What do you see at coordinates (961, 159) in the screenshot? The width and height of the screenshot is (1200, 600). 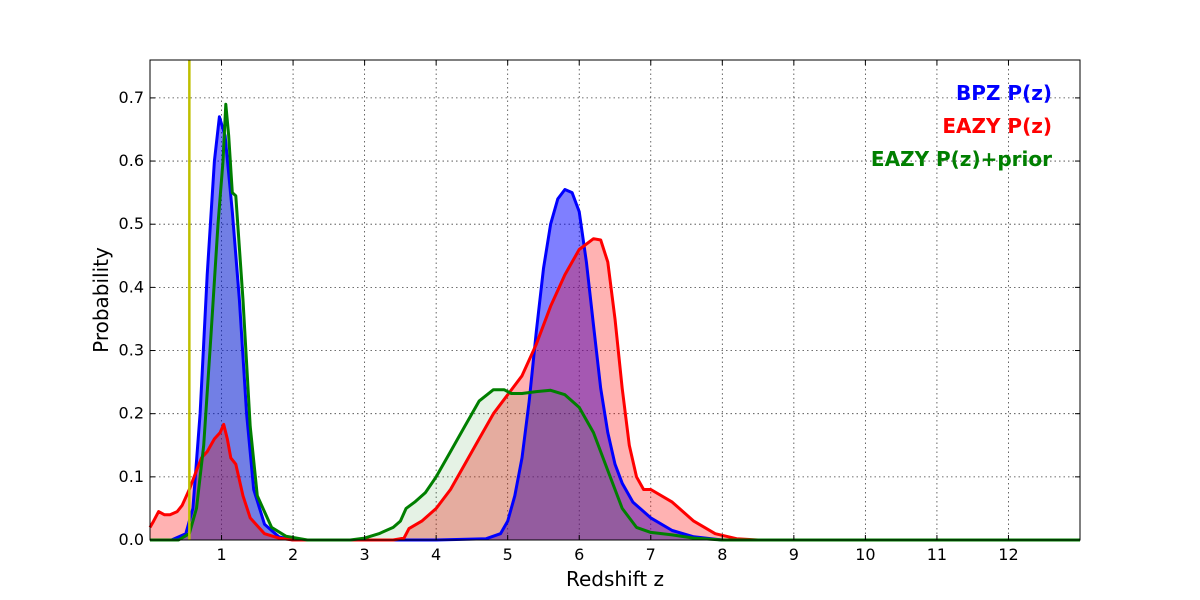 I see `legend-entry-eazy-p-z-prior: EAZY P(z)+prior` at bounding box center [961, 159].